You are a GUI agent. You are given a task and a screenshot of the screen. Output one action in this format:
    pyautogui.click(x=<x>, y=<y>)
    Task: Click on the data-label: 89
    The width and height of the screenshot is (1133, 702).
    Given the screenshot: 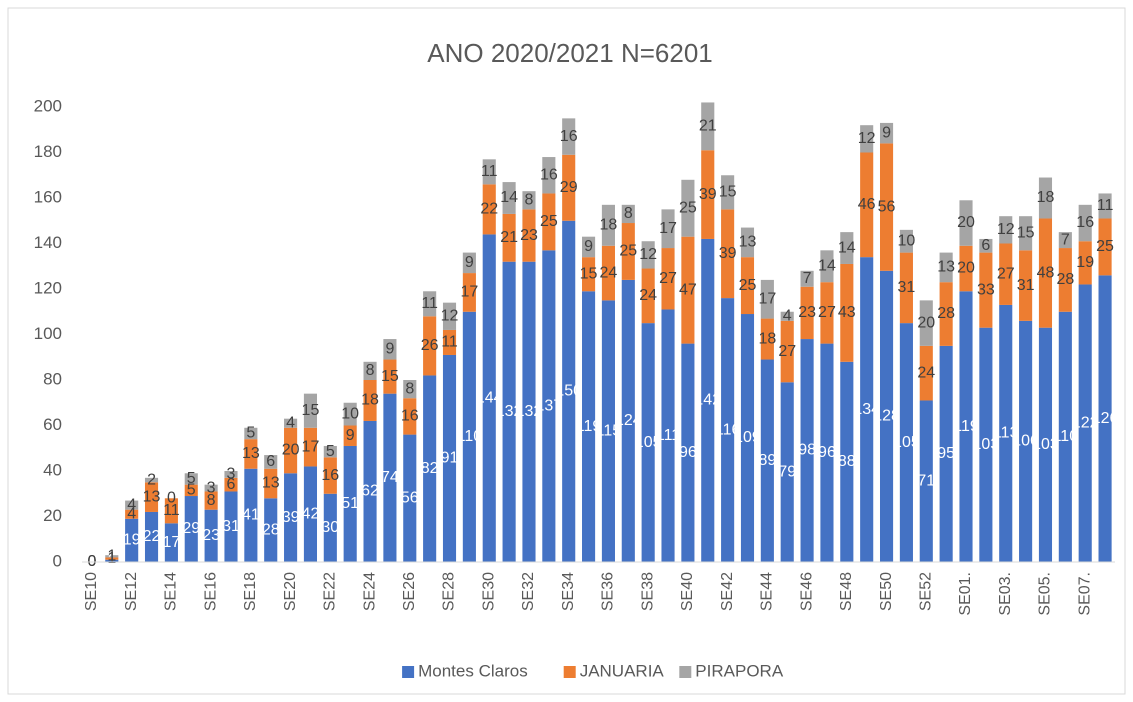 What is the action you would take?
    pyautogui.click(x=767, y=460)
    